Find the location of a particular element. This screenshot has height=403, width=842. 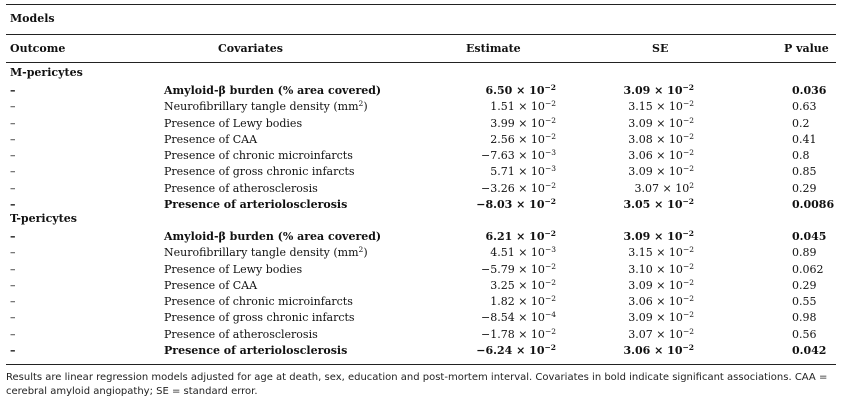

estimate-cell: −3.26 × 10−2 is located at coordinates (491, 187).